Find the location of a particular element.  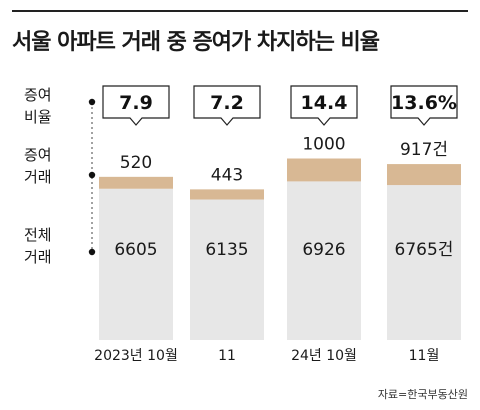

data-label-ratio: 14.4 is located at coordinates (324, 103).